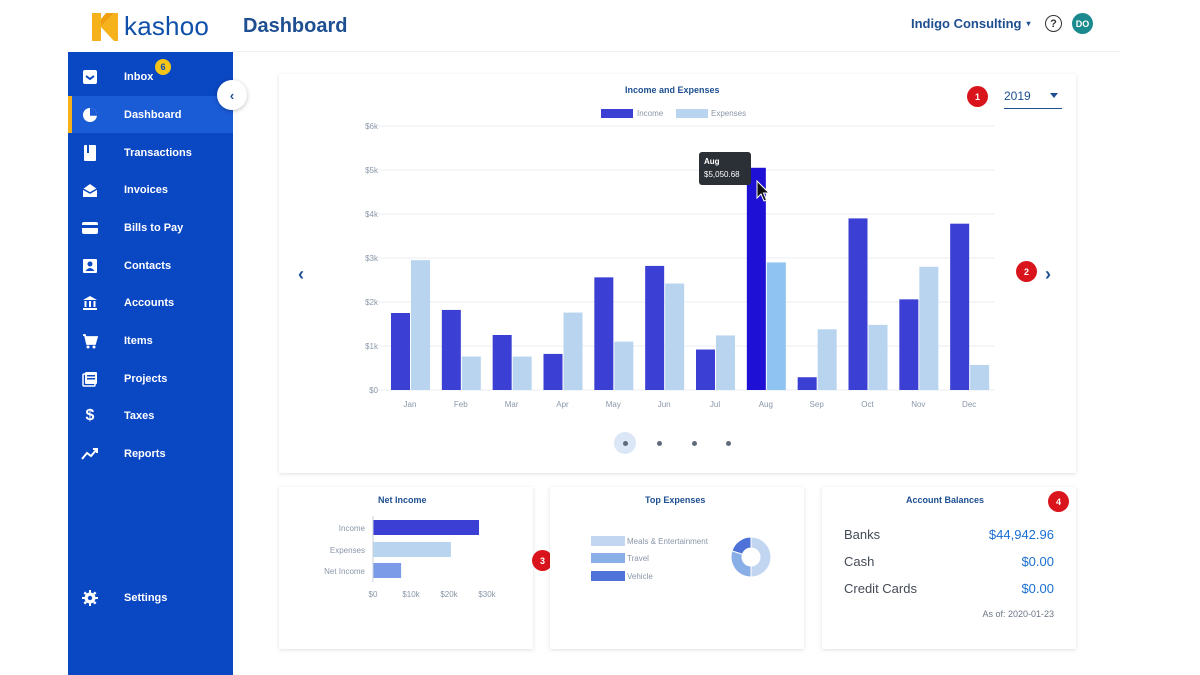 This screenshot has width=1200, height=675. Describe the element at coordinates (138, 340) in the screenshot. I see `sidebar-item-label: Items` at that location.